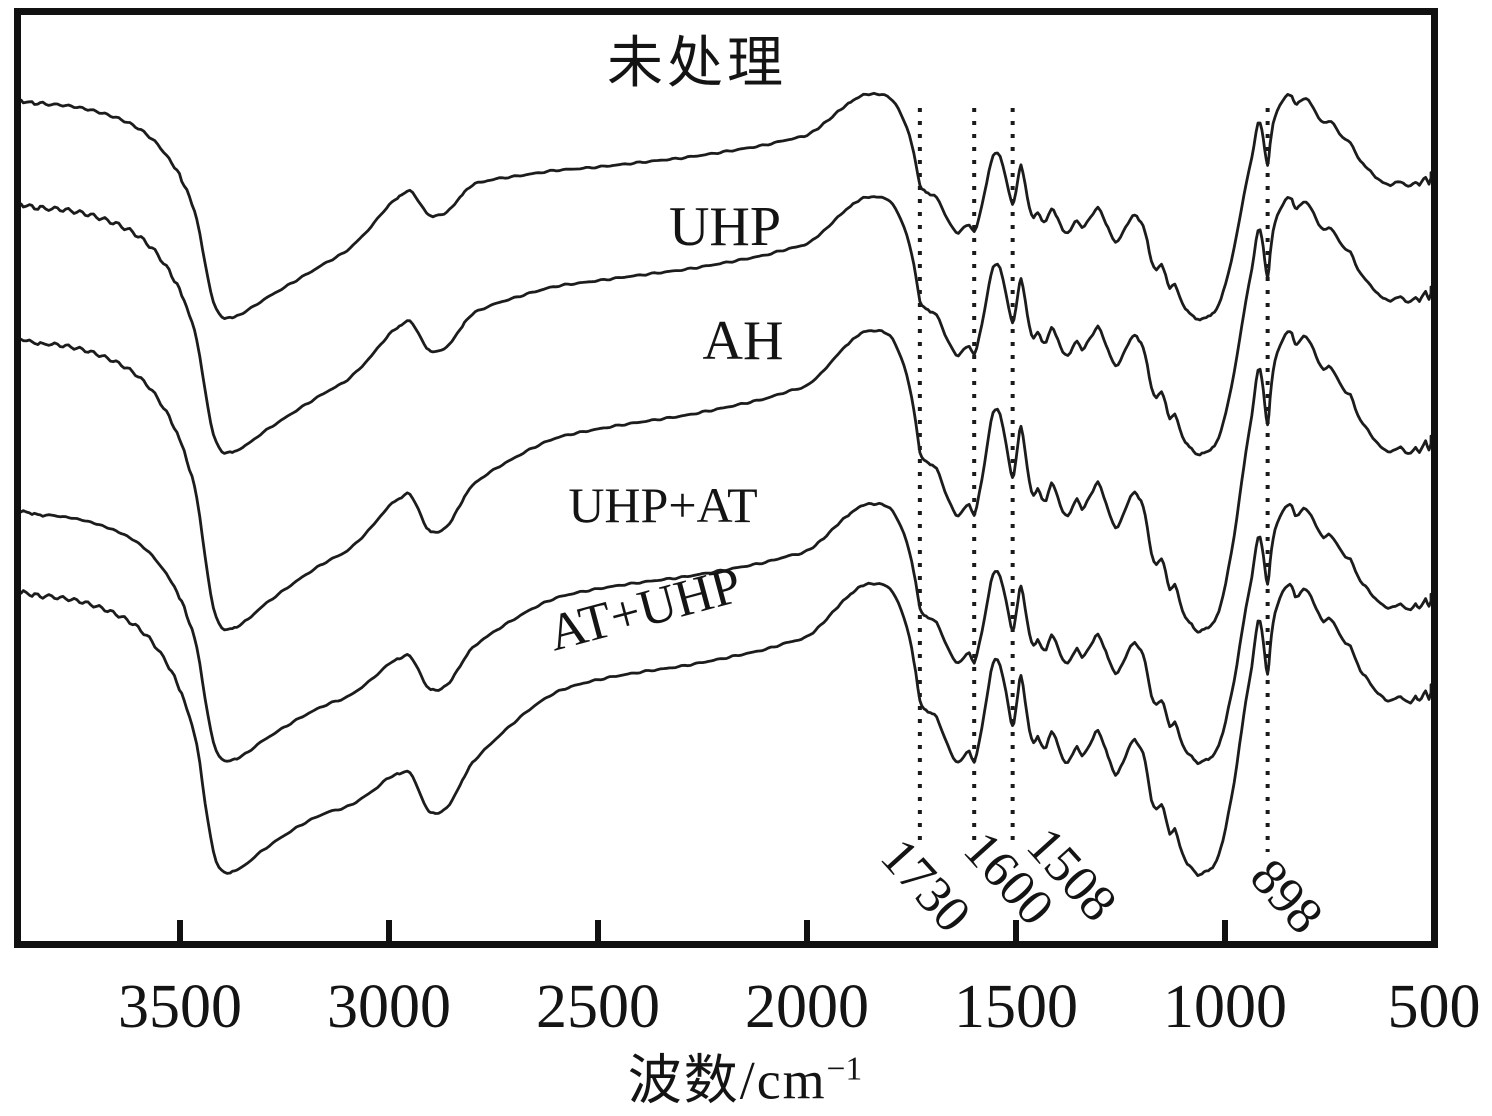 The width and height of the screenshot is (1492, 1116). I want to click on x-axis-title: 波数/cm−1, so click(745, 1080).